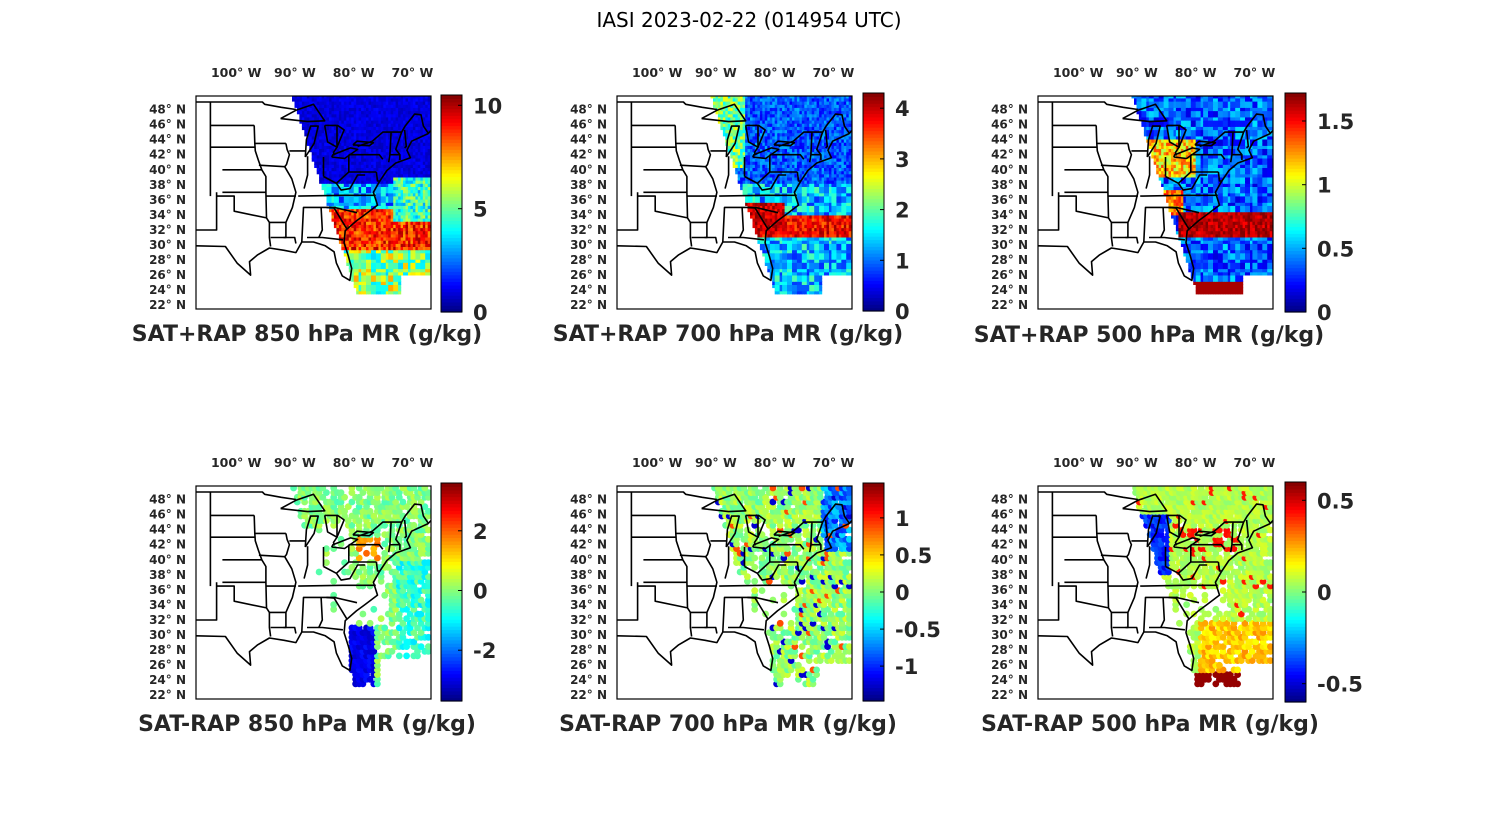 This screenshot has height=829, width=1500. What do you see at coordinates (167, 260) in the screenshot?
I see `latitude-tick-label: 28° N` at bounding box center [167, 260].